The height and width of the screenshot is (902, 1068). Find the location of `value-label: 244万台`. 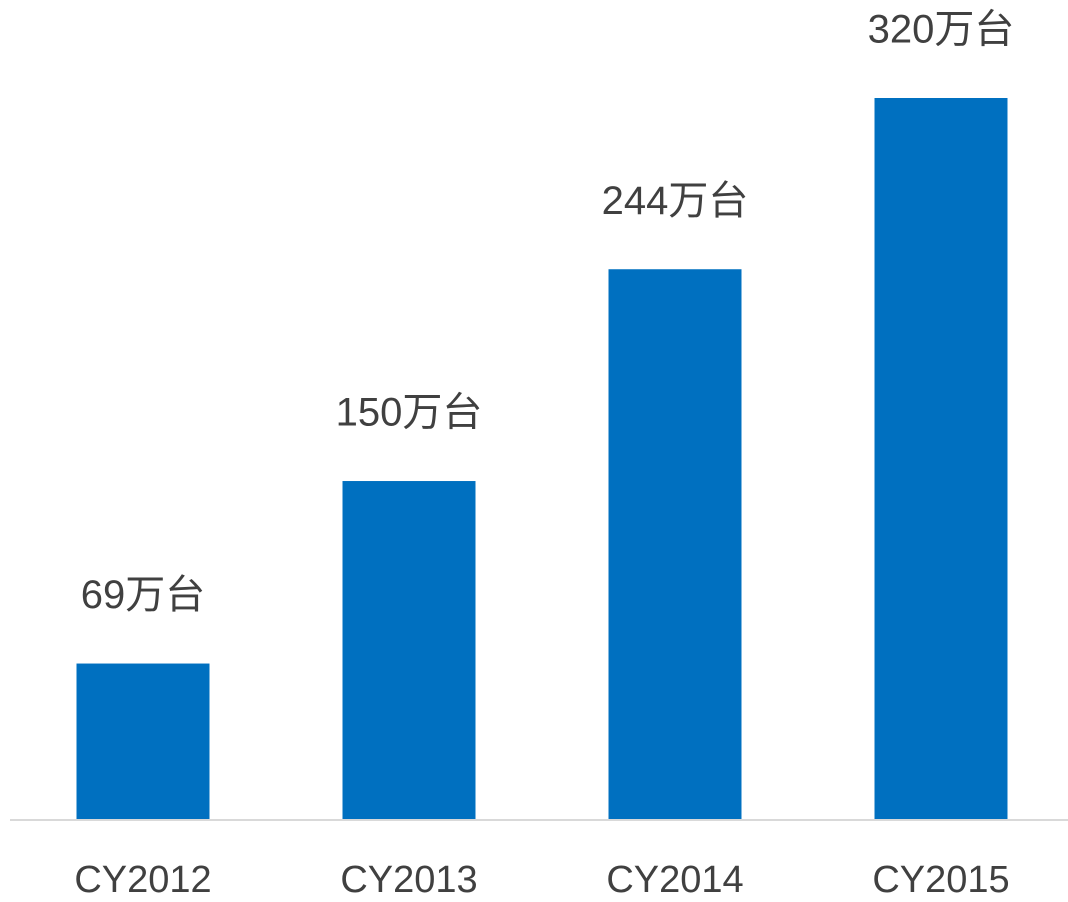

value-label: 244万台 is located at coordinates (675, 201).